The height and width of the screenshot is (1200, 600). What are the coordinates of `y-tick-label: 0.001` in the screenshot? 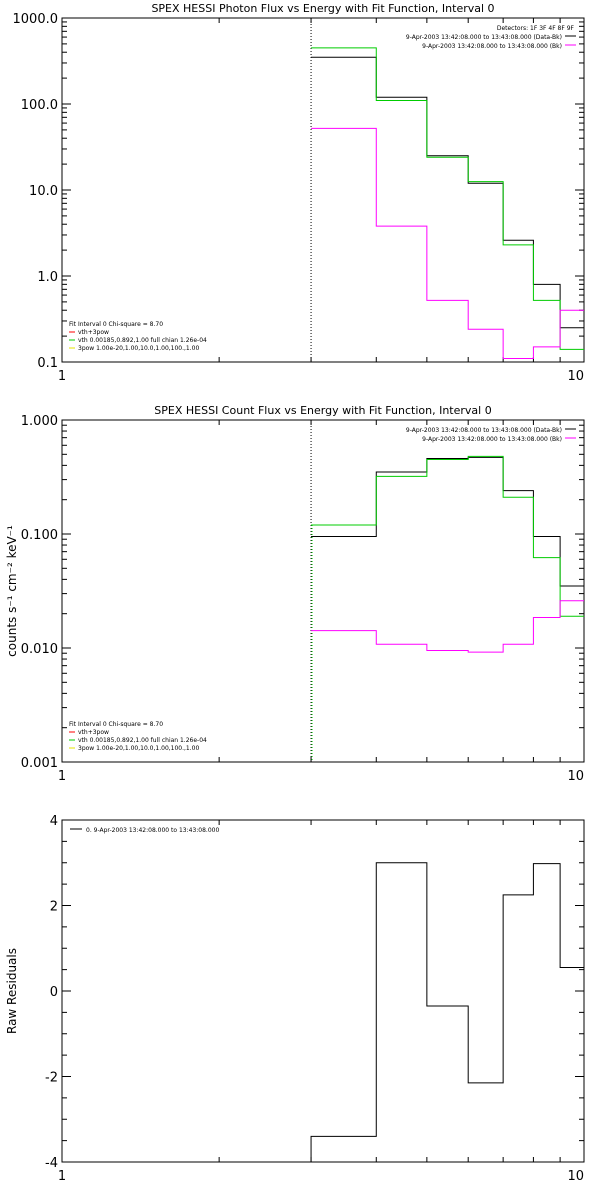 It's located at (39, 763).